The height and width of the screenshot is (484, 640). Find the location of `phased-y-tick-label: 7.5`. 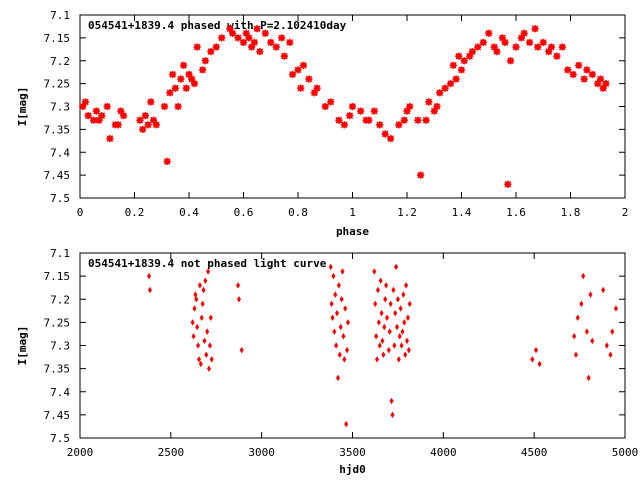

phased-y-tick-label: 7.5 is located at coordinates (60, 198).